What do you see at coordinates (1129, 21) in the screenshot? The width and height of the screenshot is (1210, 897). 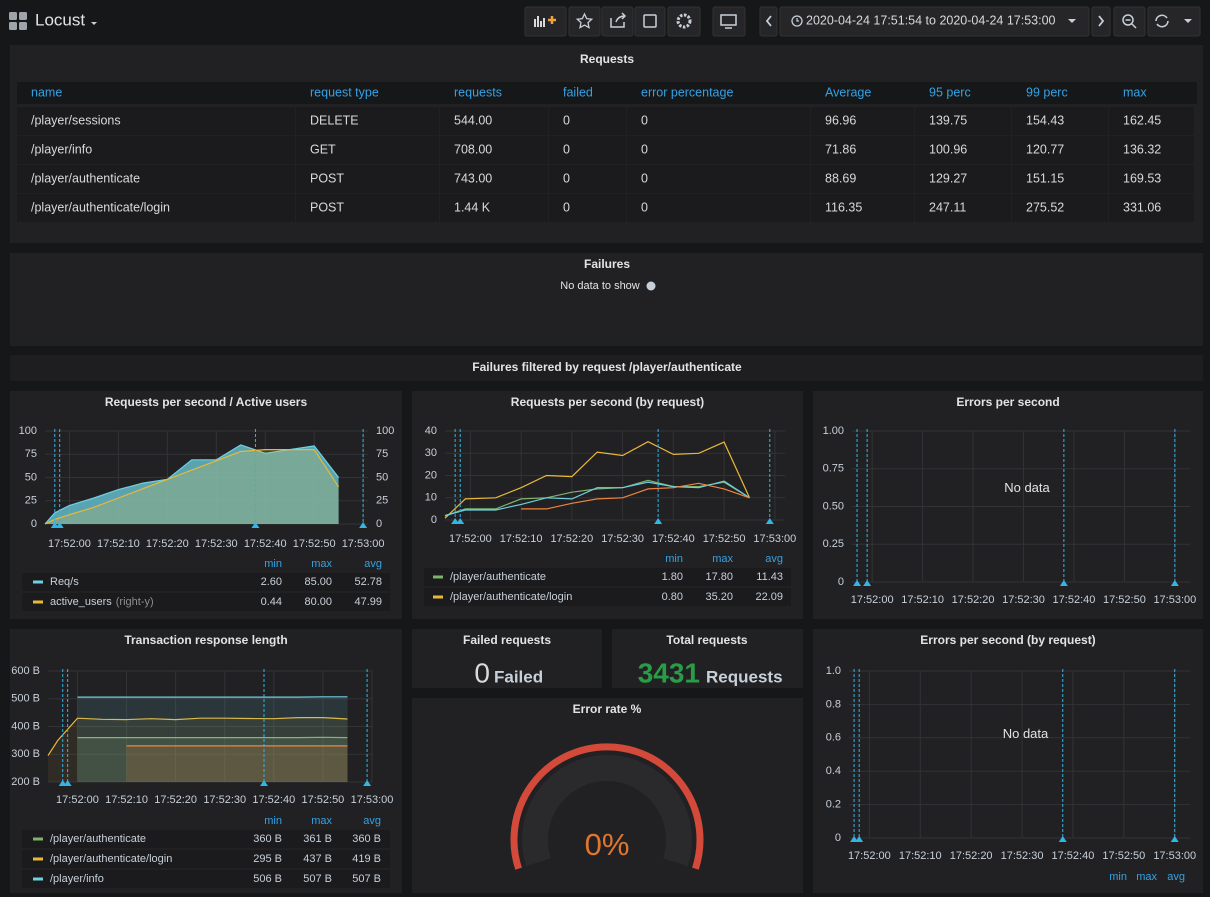 I see `zoom-out-button` at bounding box center [1129, 21].